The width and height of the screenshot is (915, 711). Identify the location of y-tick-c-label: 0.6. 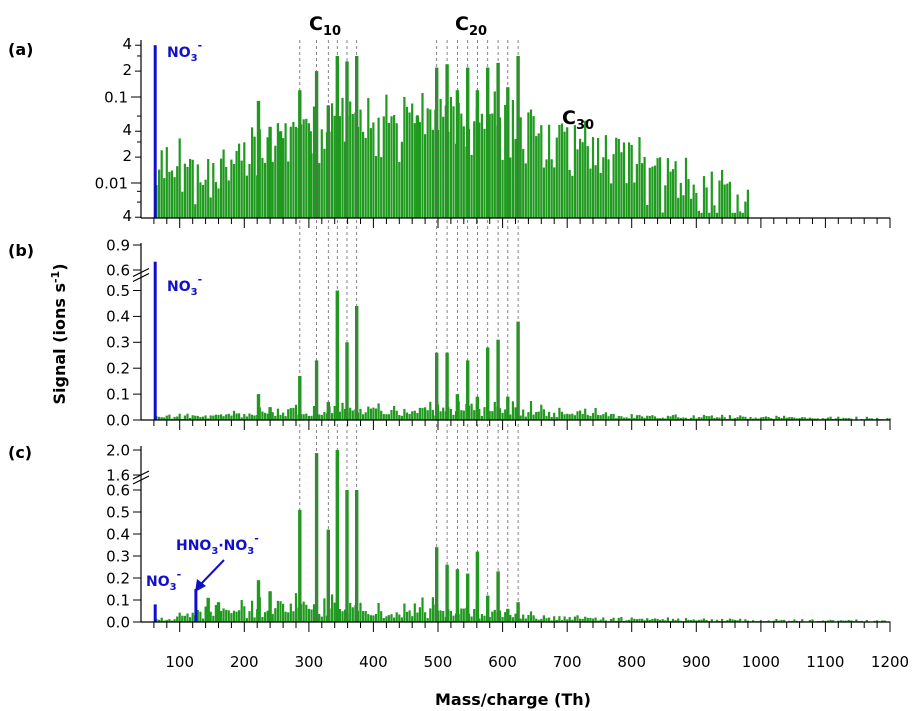
(118, 490).